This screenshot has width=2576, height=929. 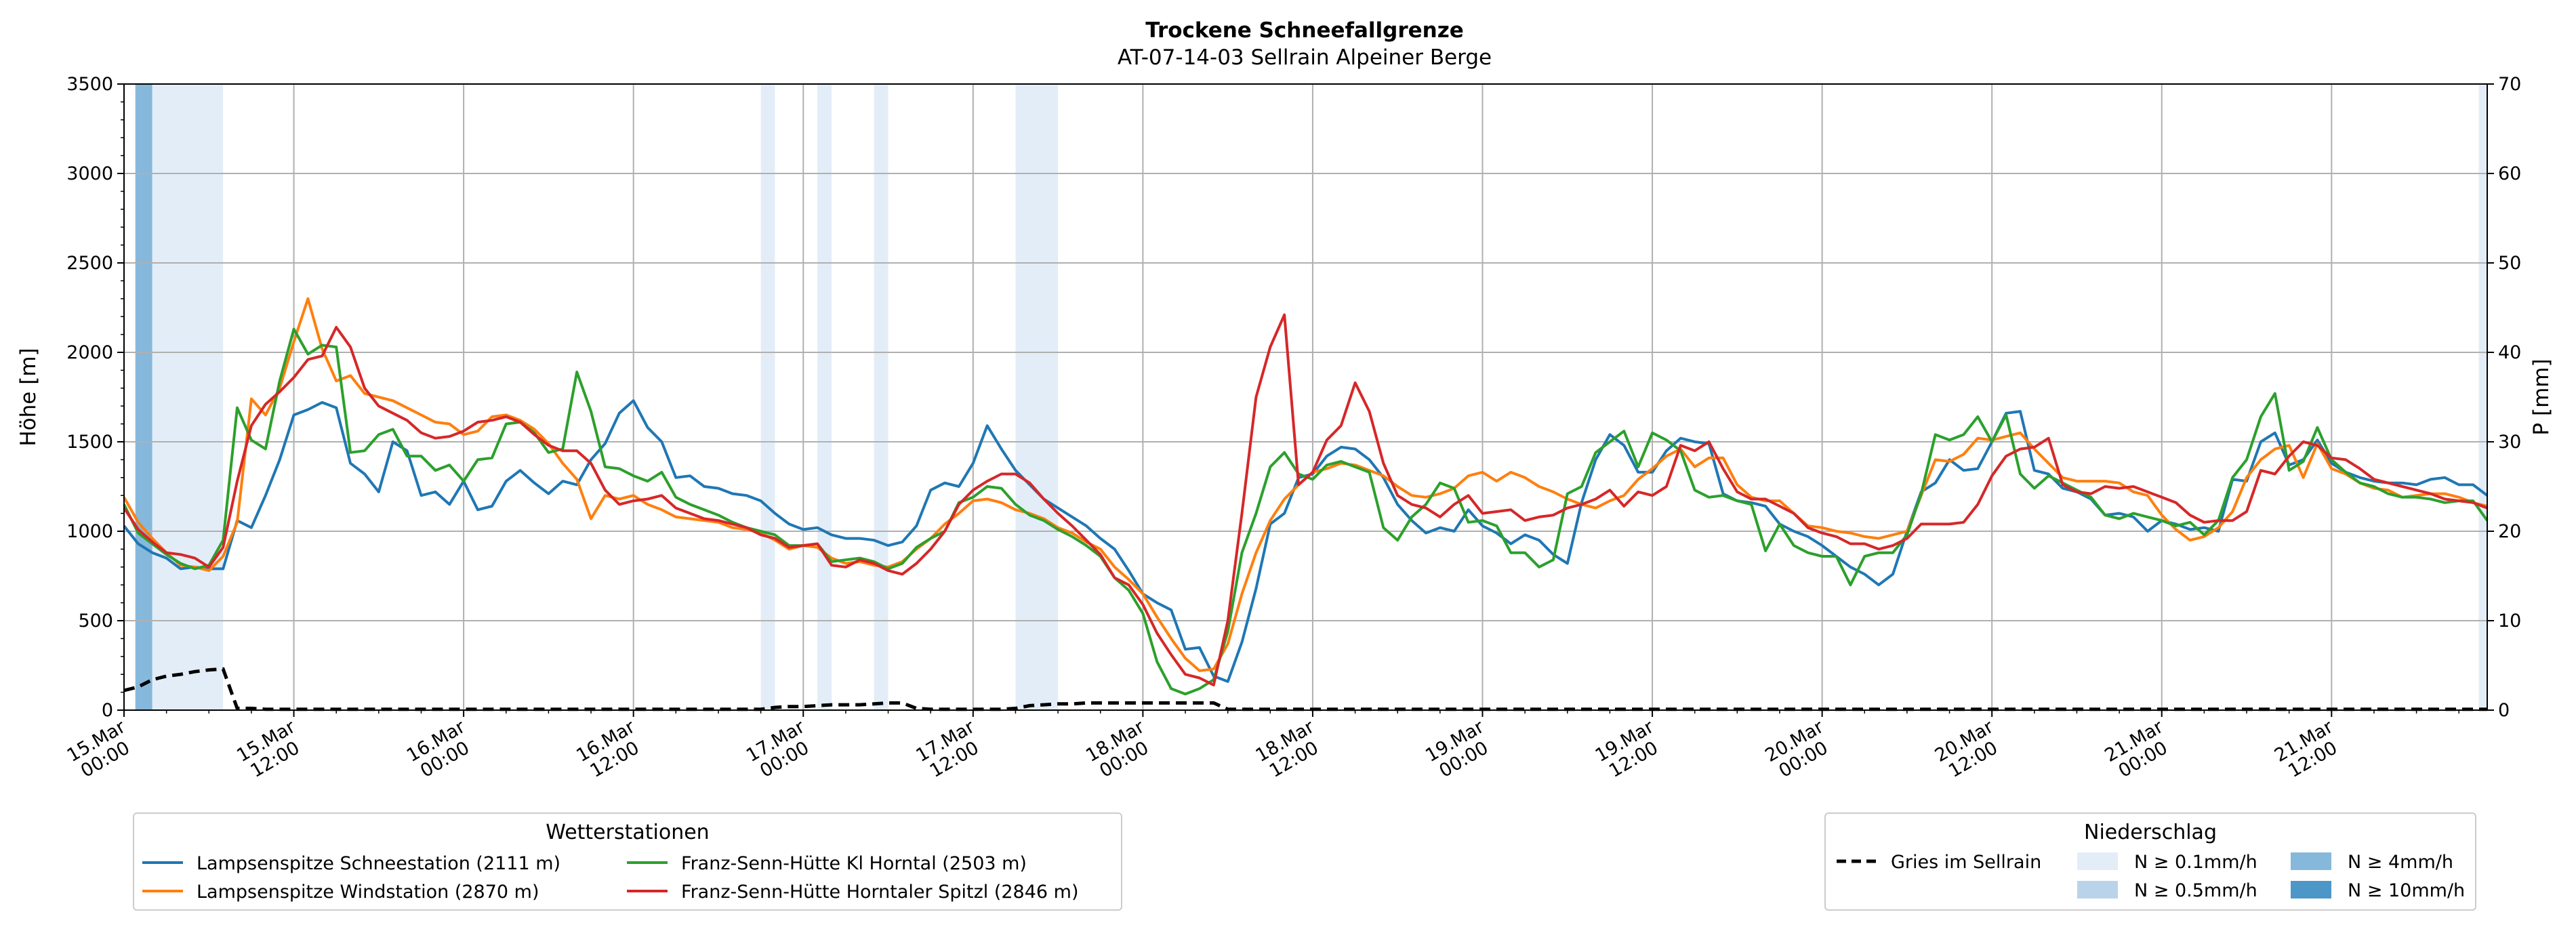 What do you see at coordinates (2196, 862) in the screenshot?
I see `legend-precip-label-0: N ≥ 0.1mm/h` at bounding box center [2196, 862].